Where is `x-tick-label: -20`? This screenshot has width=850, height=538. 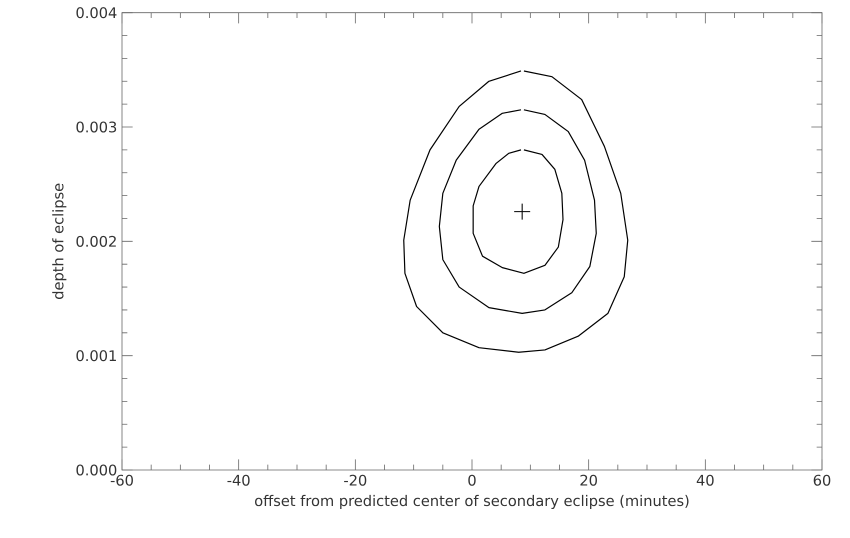 x-tick-label: -20 is located at coordinates (355, 480).